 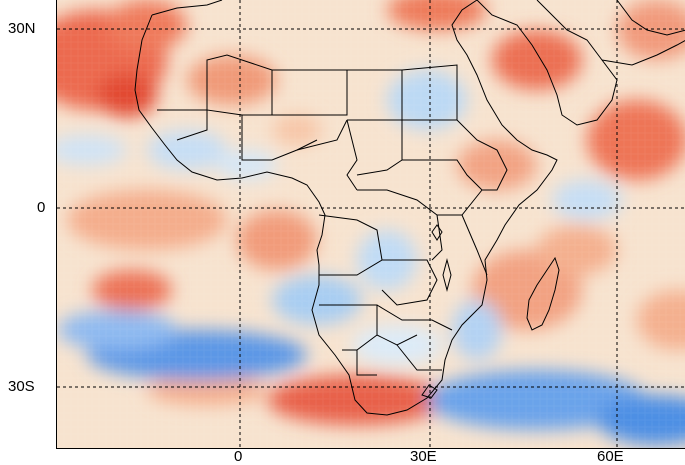 What do you see at coordinates (22, 28) in the screenshot?
I see `lat-label-30n: 30N` at bounding box center [22, 28].